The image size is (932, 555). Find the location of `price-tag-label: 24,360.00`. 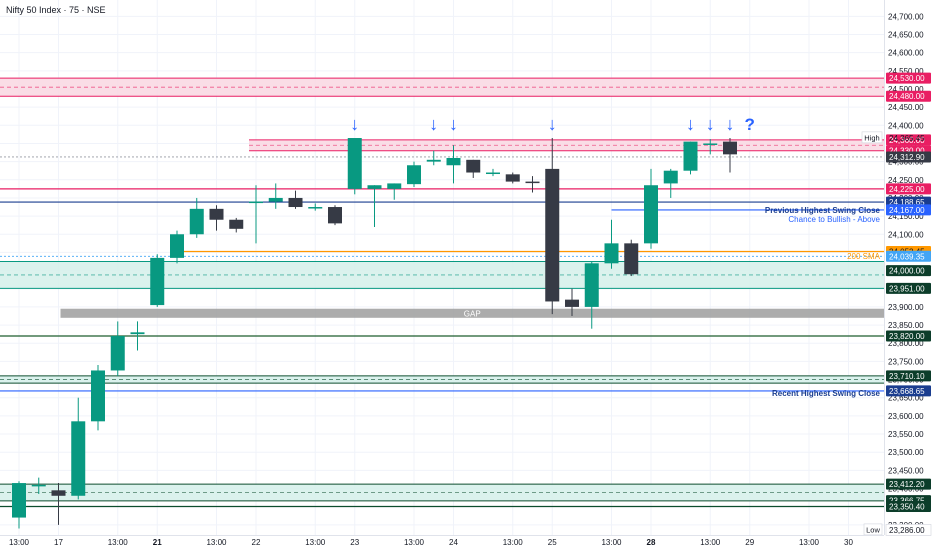

price-tag-label: 24,360.00 is located at coordinates (907, 140).